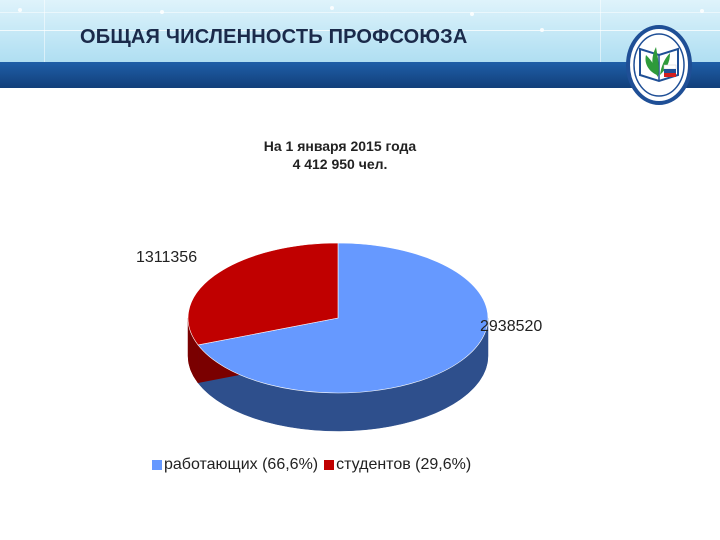 This screenshot has height=540, width=720. I want to click on legend-label: работающих (66,6%), so click(241, 464).